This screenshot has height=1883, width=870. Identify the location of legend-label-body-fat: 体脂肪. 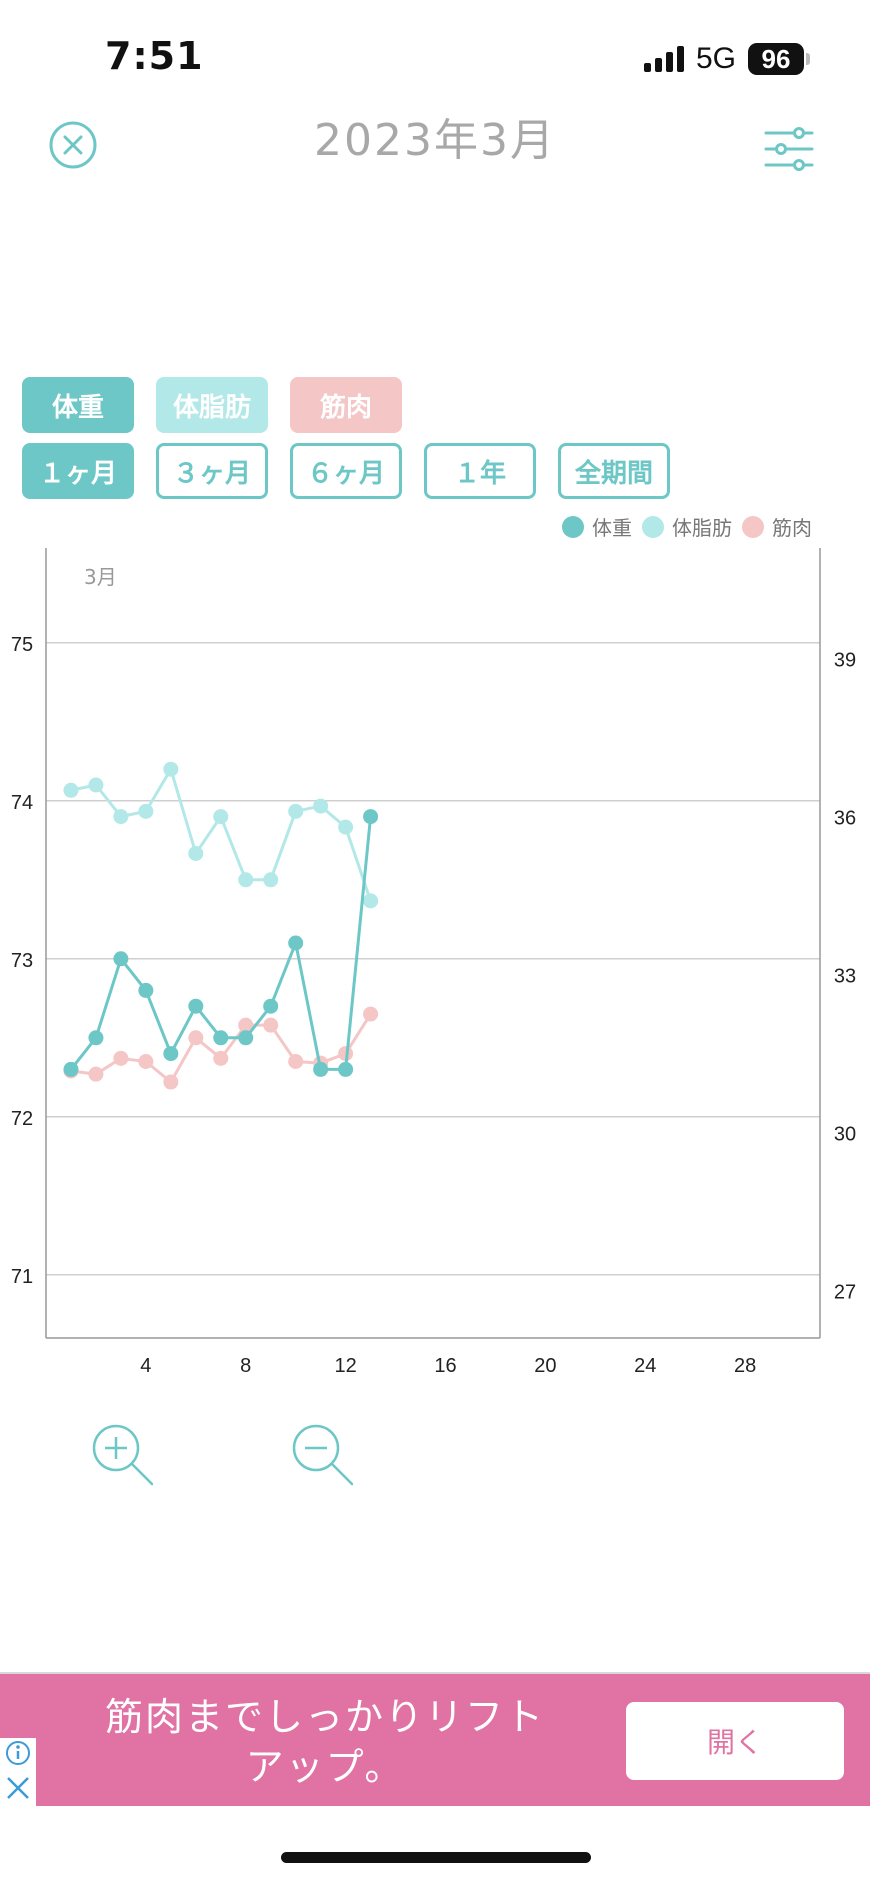
(702, 528).